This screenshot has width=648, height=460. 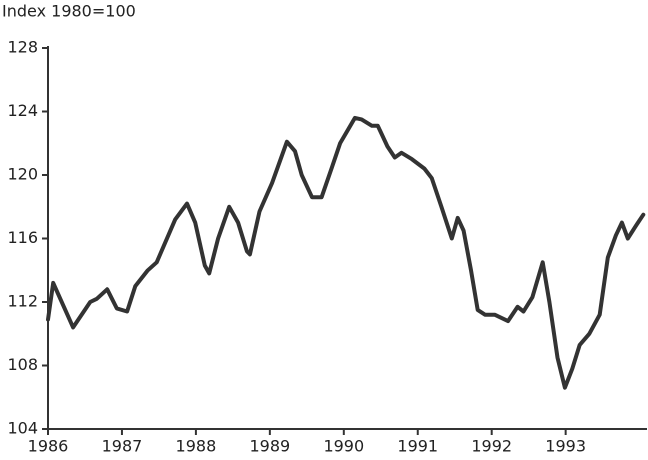 What do you see at coordinates (22, 174) in the screenshot?
I see `y-tick-label: 120` at bounding box center [22, 174].